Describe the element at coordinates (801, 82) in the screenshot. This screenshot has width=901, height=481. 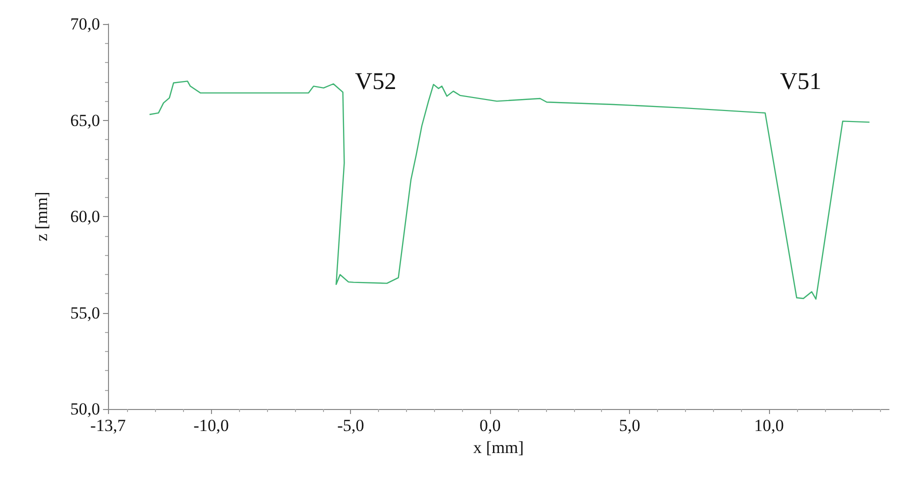
I see `annotation: V51` at that location.